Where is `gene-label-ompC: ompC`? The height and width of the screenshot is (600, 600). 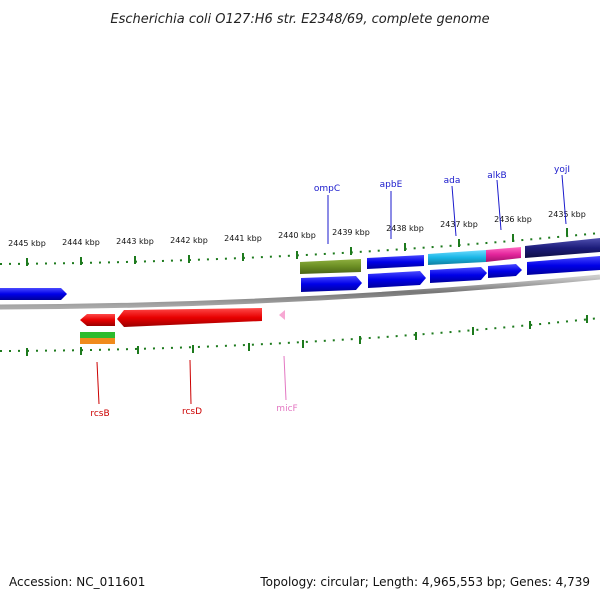 gene-label-ompC: ompC is located at coordinates (327, 189).